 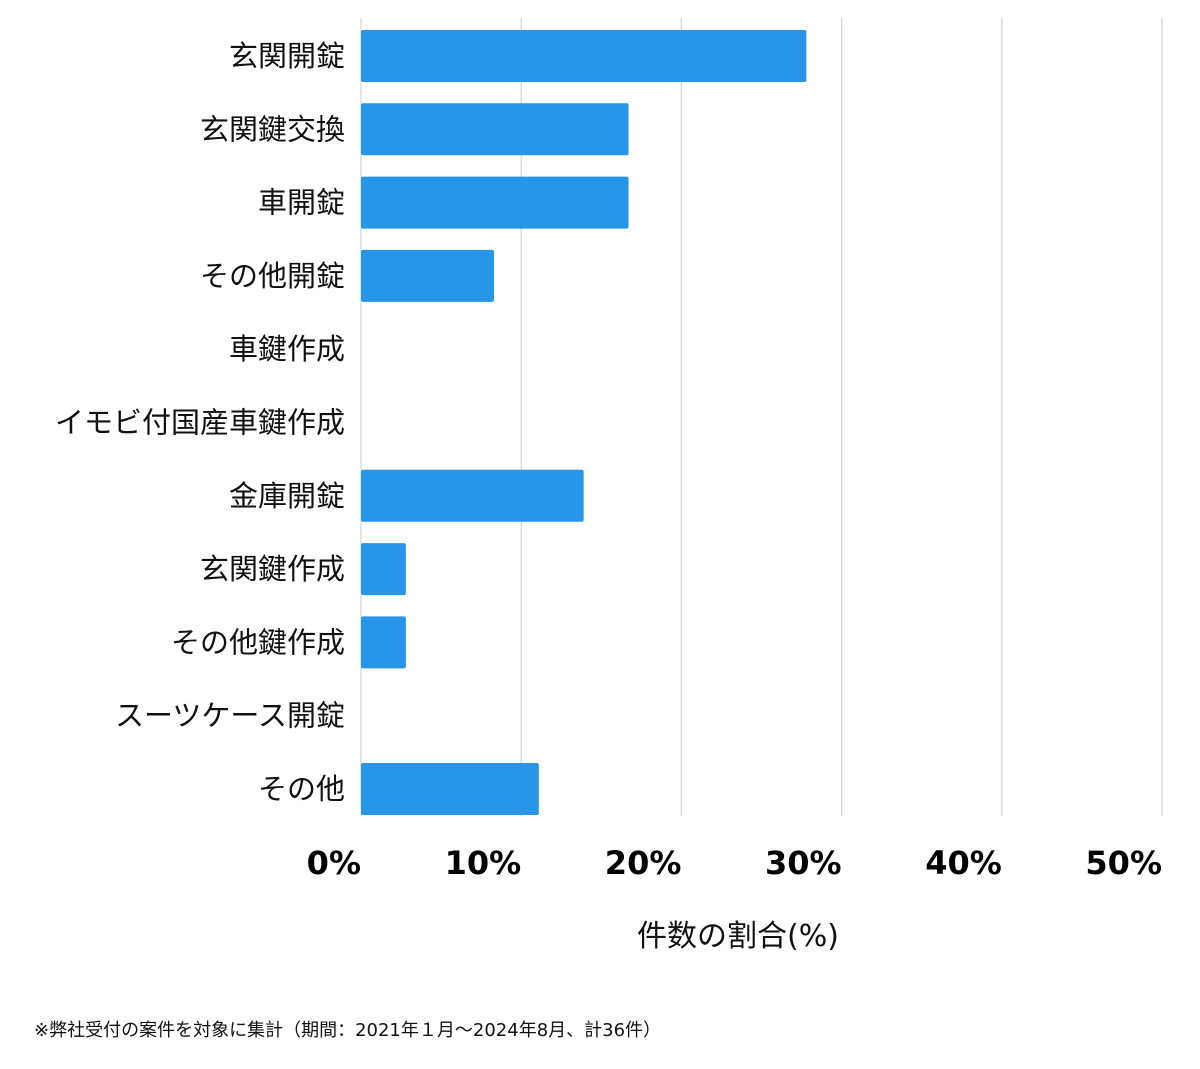 What do you see at coordinates (272, 129) in the screenshot?
I see `category-label: 玄関鍵交換` at bounding box center [272, 129].